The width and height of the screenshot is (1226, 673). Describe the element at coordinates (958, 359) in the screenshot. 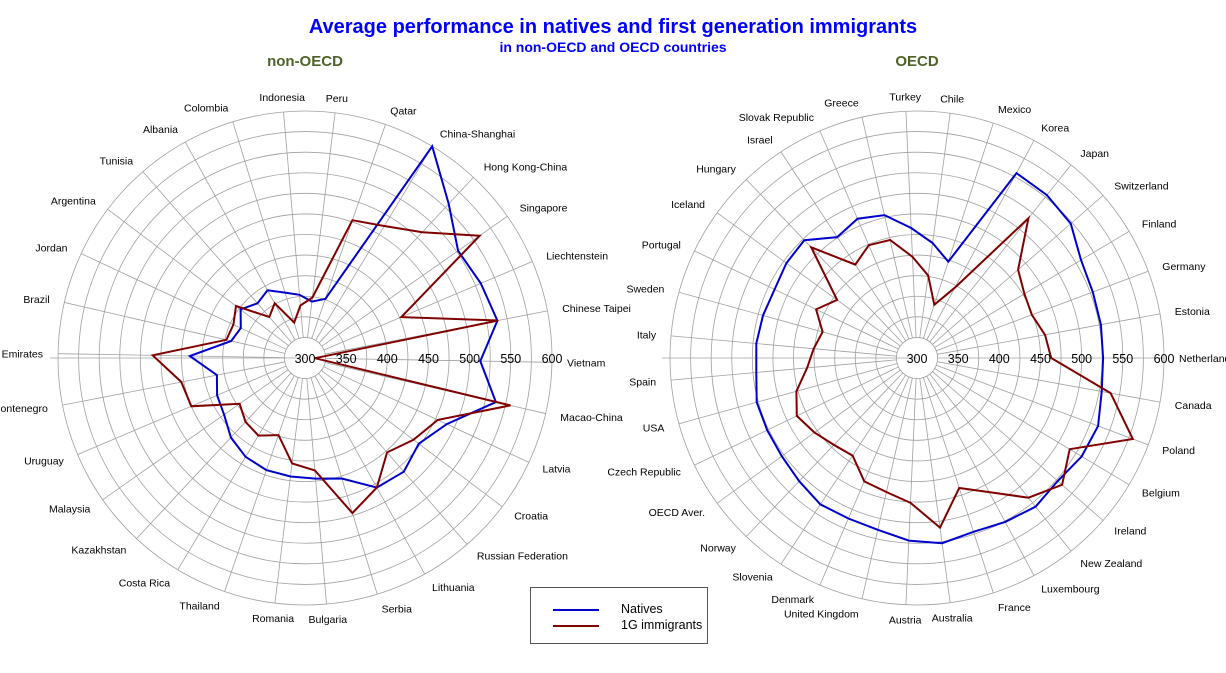

I see `radial-tick-label: 350` at that location.